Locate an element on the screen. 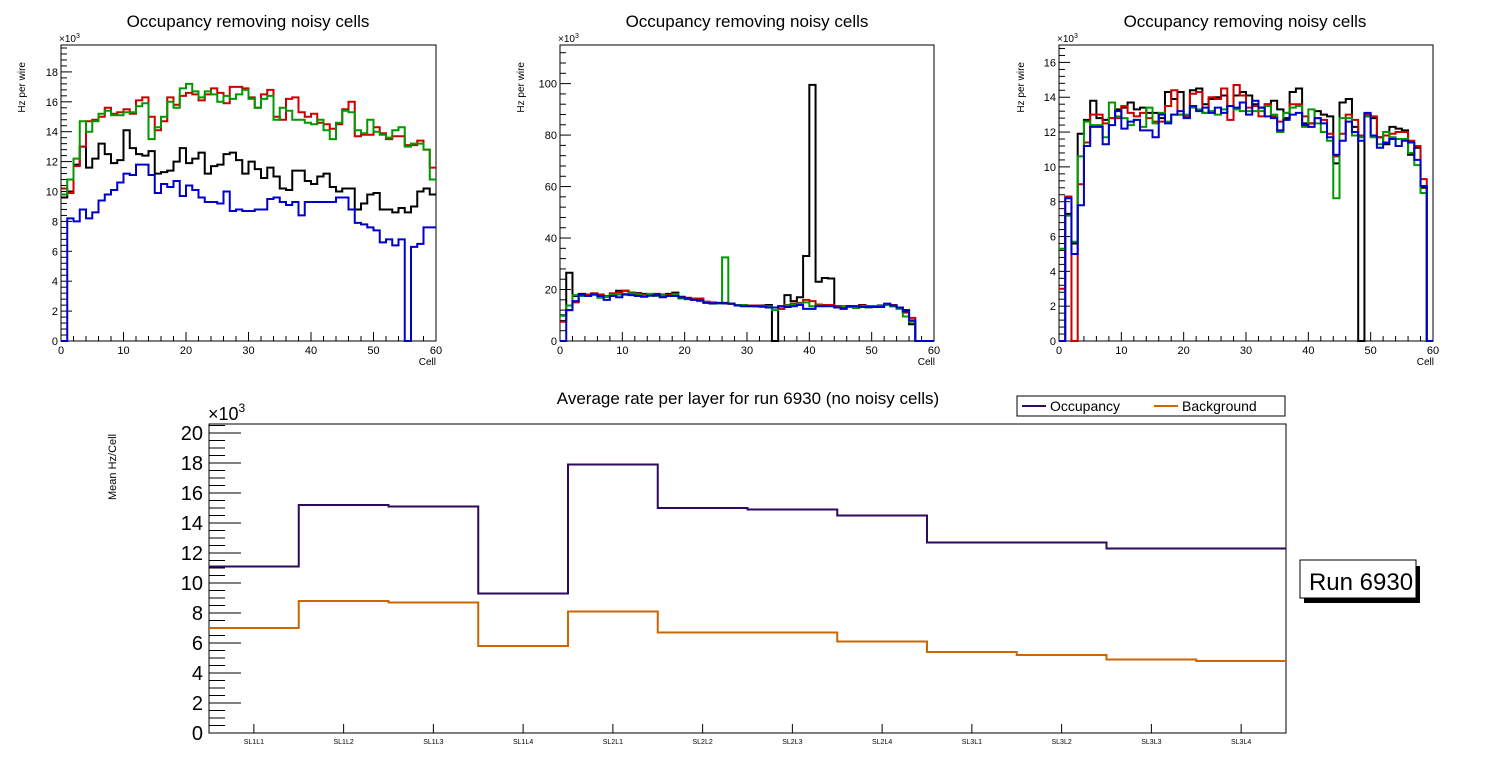 The image size is (1496, 772). series-background is located at coordinates (747, 631).